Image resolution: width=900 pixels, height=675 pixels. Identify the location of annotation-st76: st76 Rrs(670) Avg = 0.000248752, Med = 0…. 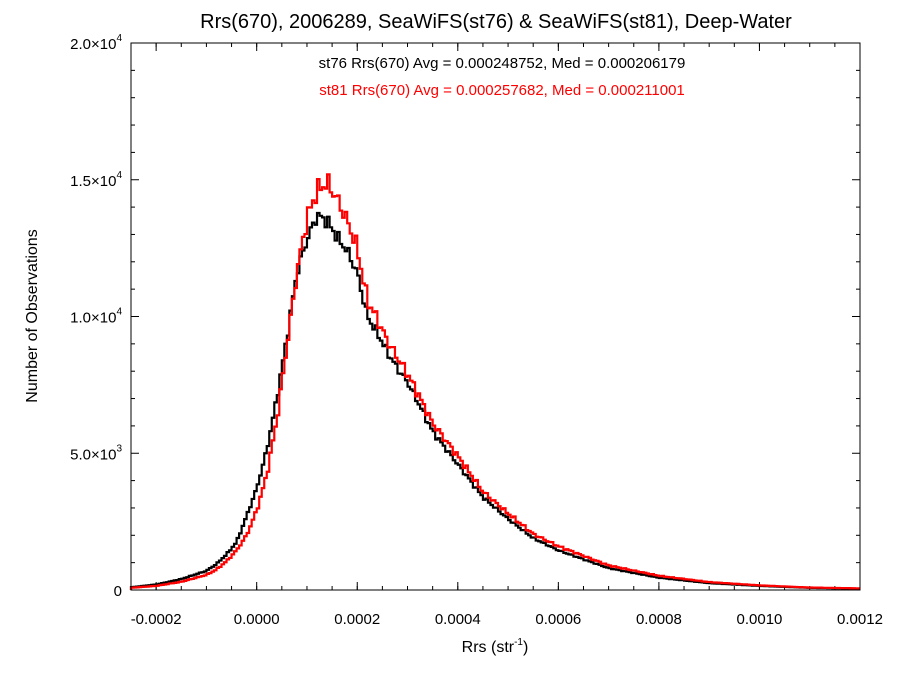
(502, 63).